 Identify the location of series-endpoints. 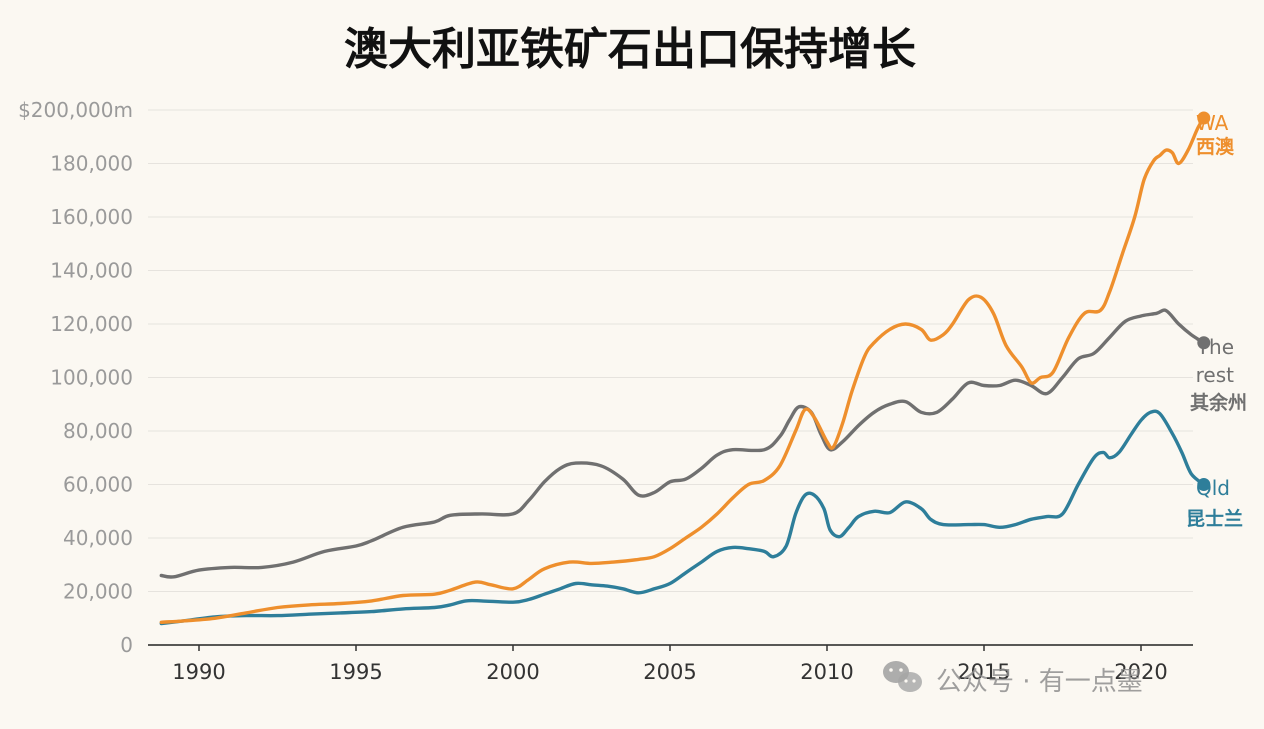
(1204, 301).